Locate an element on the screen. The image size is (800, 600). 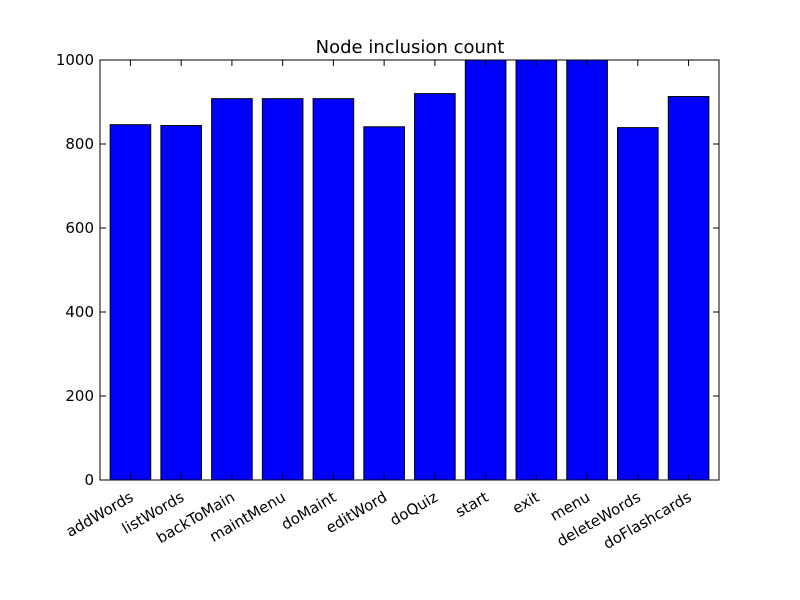
y-tick-label: 1000 is located at coordinates (75, 60).